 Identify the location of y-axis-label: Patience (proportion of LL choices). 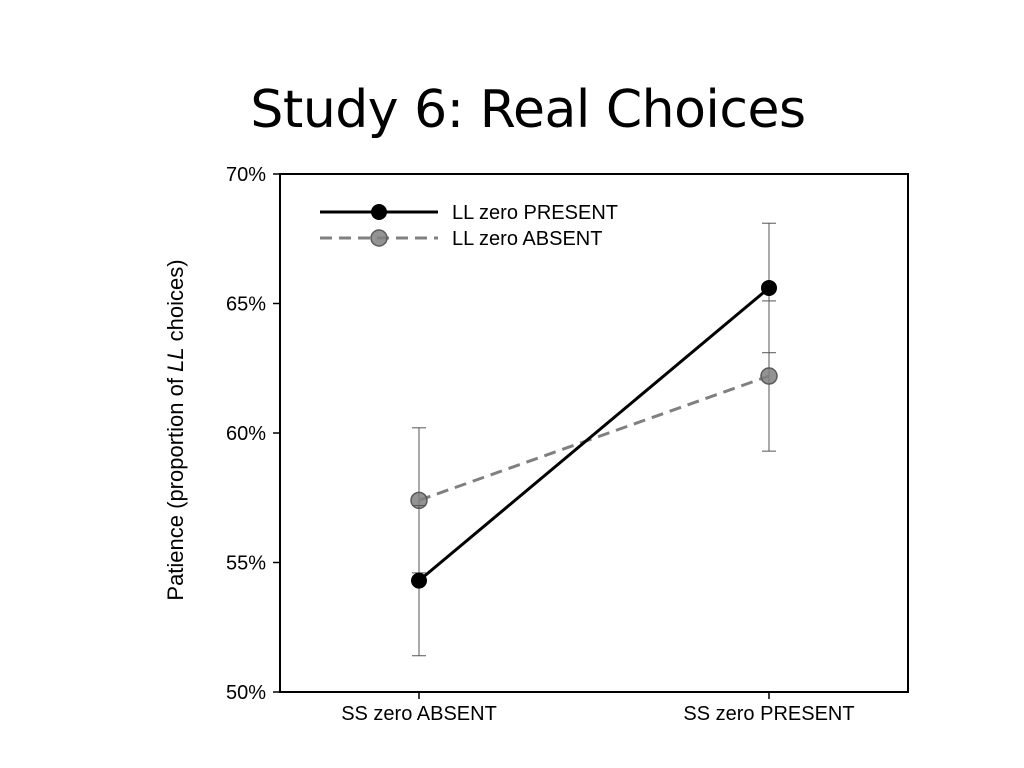
(175, 429).